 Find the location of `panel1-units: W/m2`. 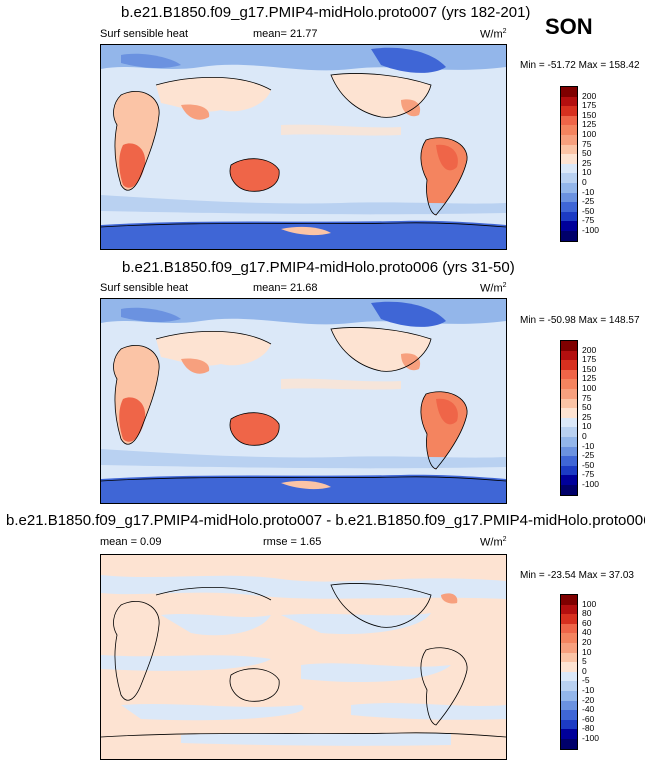

panel1-units: W/m2 is located at coordinates (493, 34).